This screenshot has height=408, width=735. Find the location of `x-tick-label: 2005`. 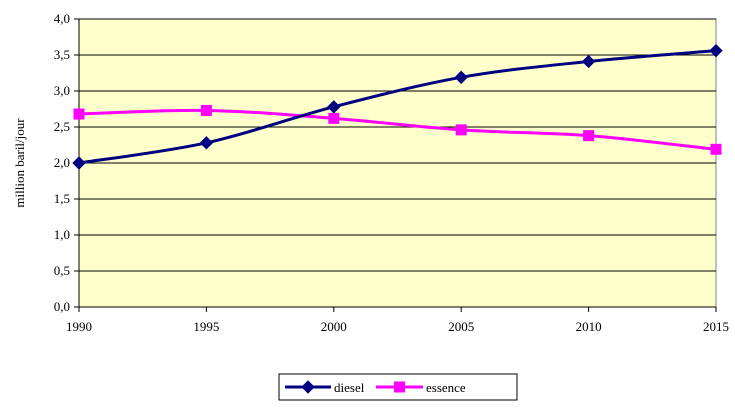

x-tick-label: 2005 is located at coordinates (461, 326).